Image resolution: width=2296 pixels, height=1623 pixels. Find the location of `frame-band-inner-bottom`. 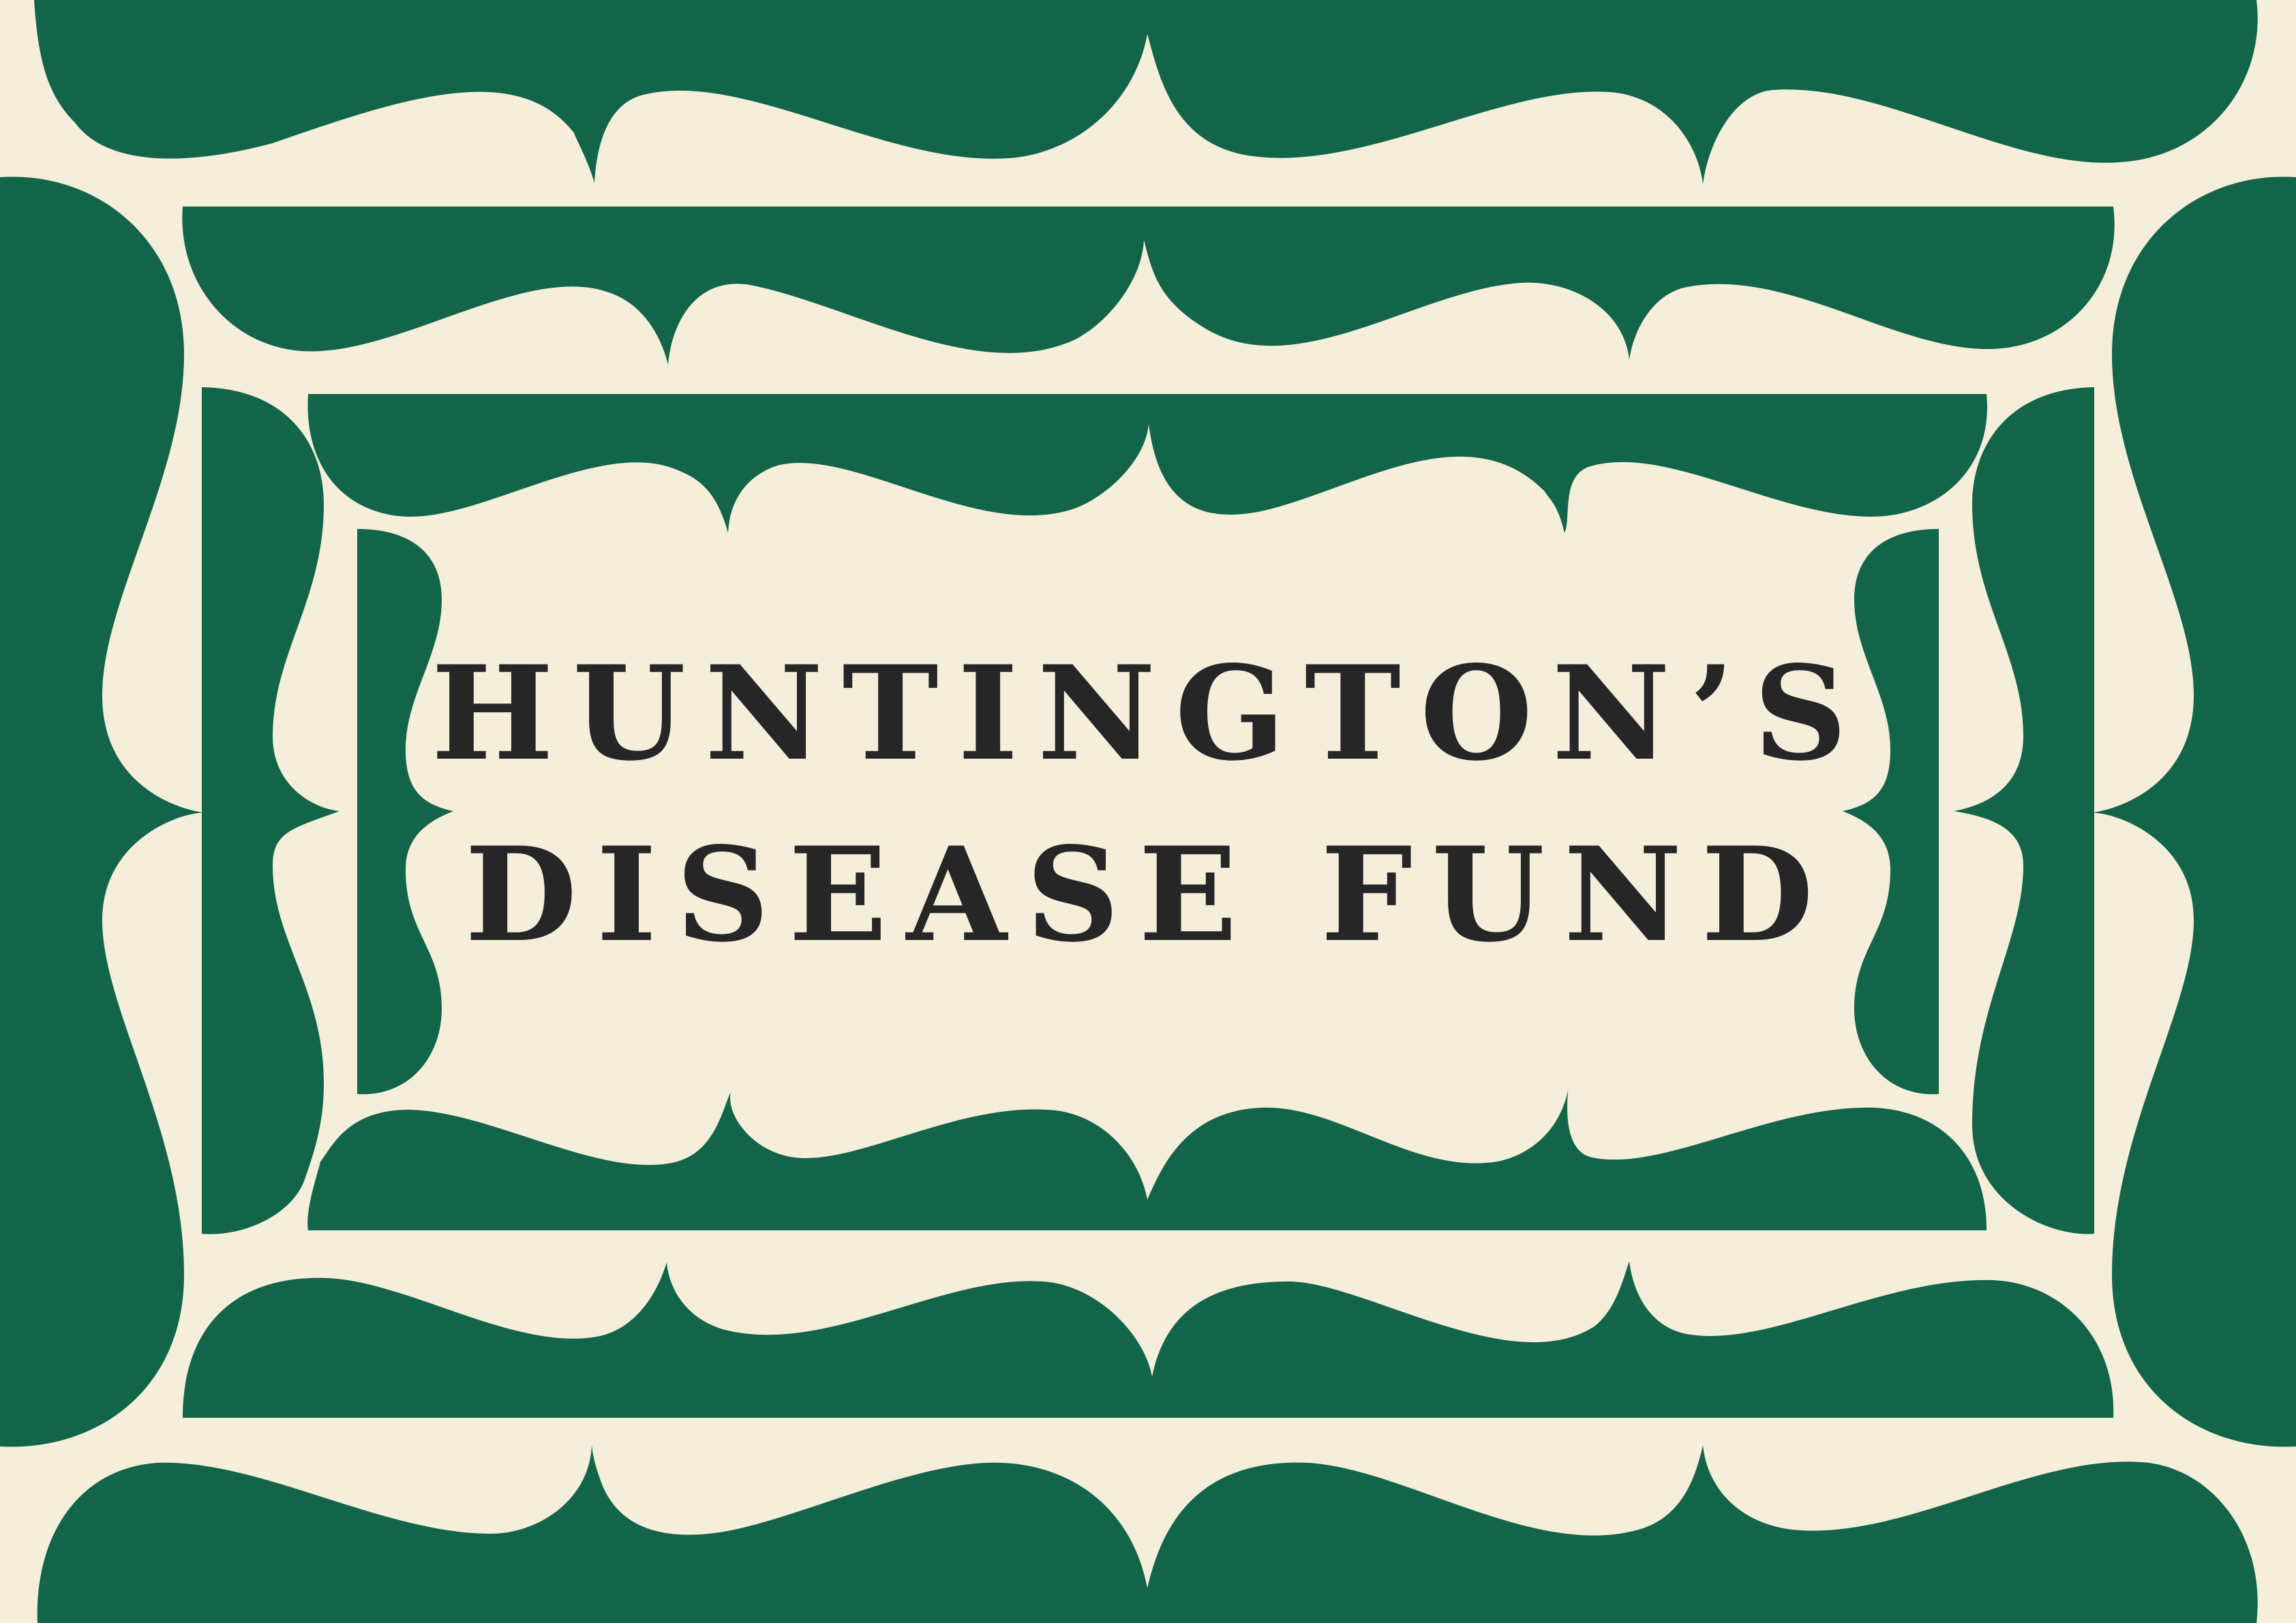

frame-band-inner-bottom is located at coordinates (1147, 1160).